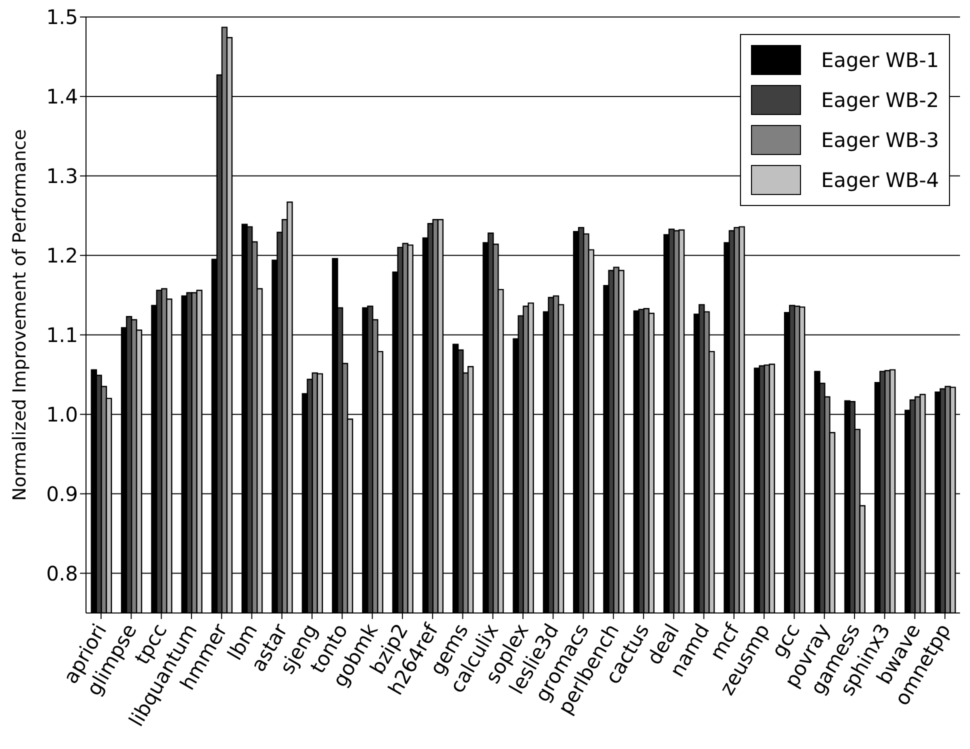 Image resolution: width=970 pixels, height=749 pixels. What do you see at coordinates (880, 180) in the screenshot?
I see `legend-label: Eager WB-4` at bounding box center [880, 180].